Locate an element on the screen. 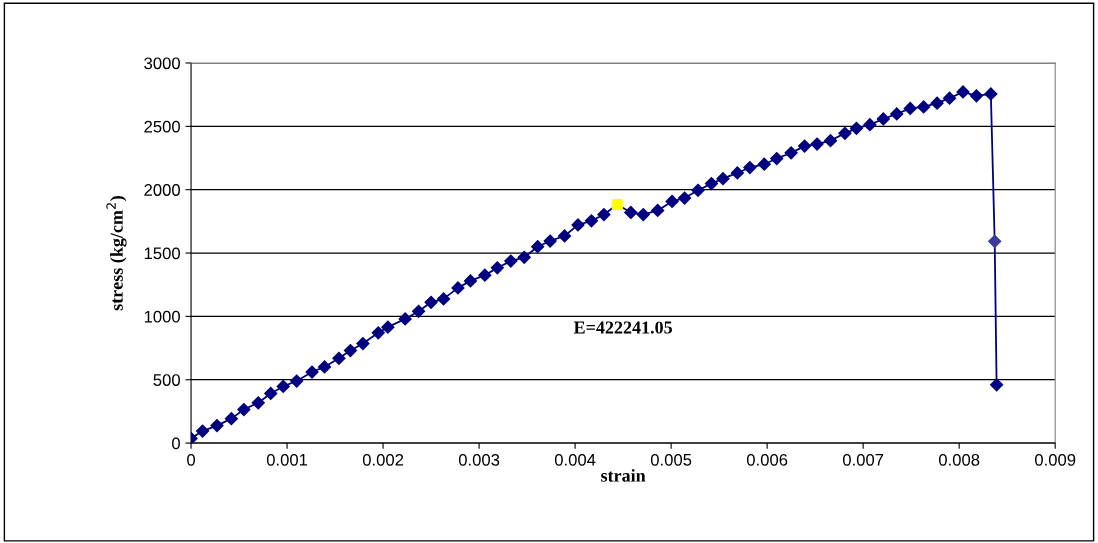 The image size is (1098, 543). x-axis-title: strain is located at coordinates (623, 475).